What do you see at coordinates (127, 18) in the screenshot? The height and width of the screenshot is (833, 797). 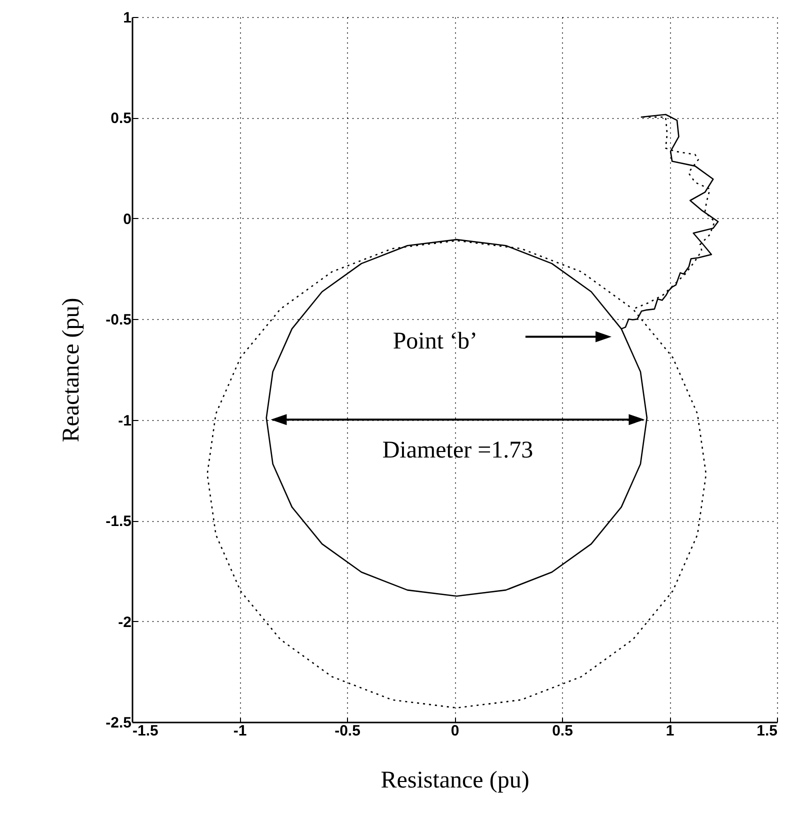 I see `y-tick-label: 1` at bounding box center [127, 18].